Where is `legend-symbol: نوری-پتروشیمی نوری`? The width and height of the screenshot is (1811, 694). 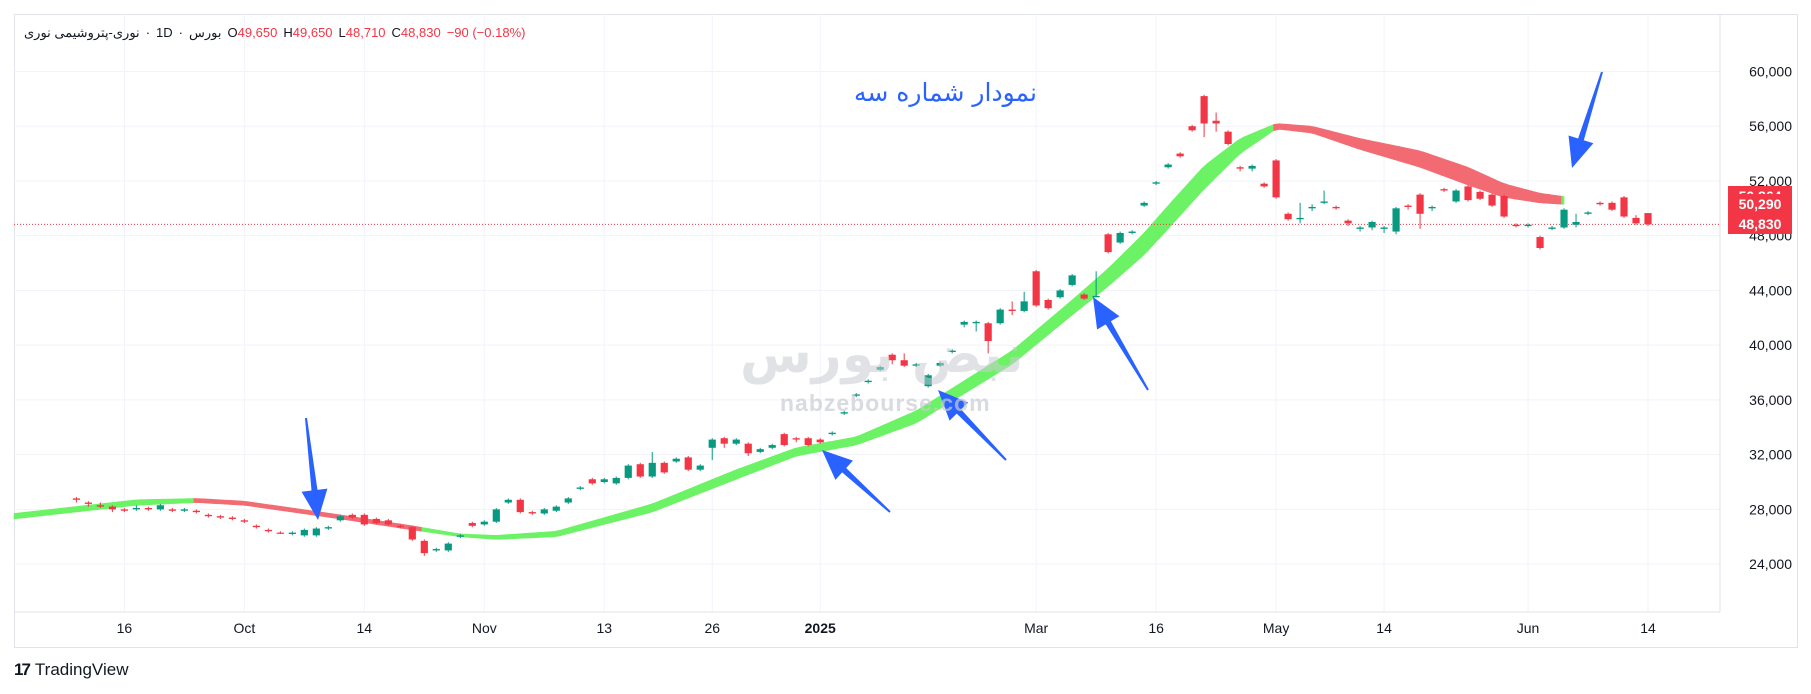
legend-symbol: نوری-پتروشیمی نوری is located at coordinates (82, 32).